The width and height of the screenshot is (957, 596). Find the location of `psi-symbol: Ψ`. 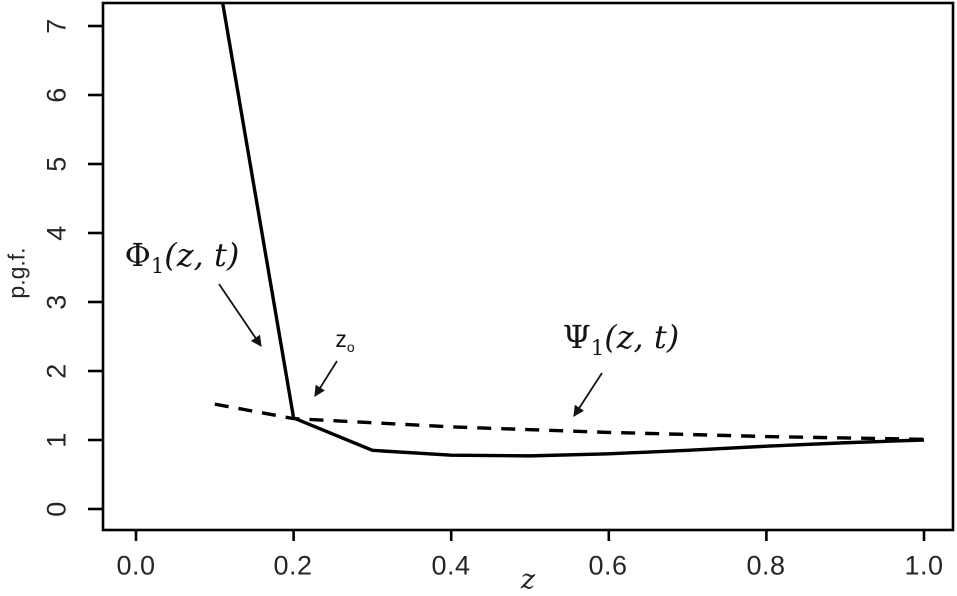

psi-symbol: Ψ is located at coordinates (576, 337).